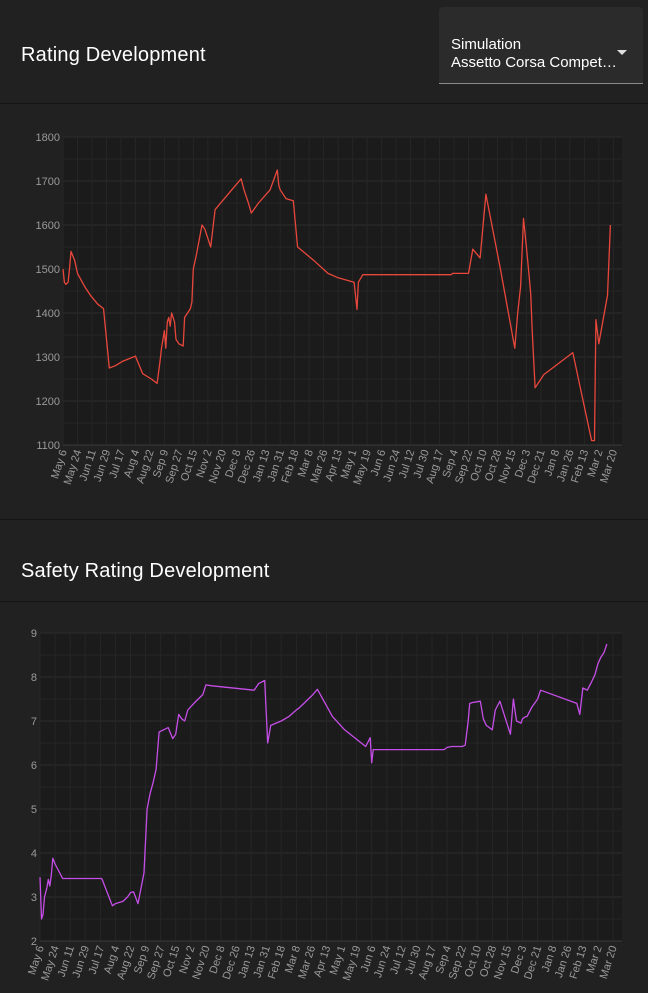 This screenshot has width=648, height=993. What do you see at coordinates (48, 358) in the screenshot?
I see `y-tick-label: 1300` at bounding box center [48, 358].